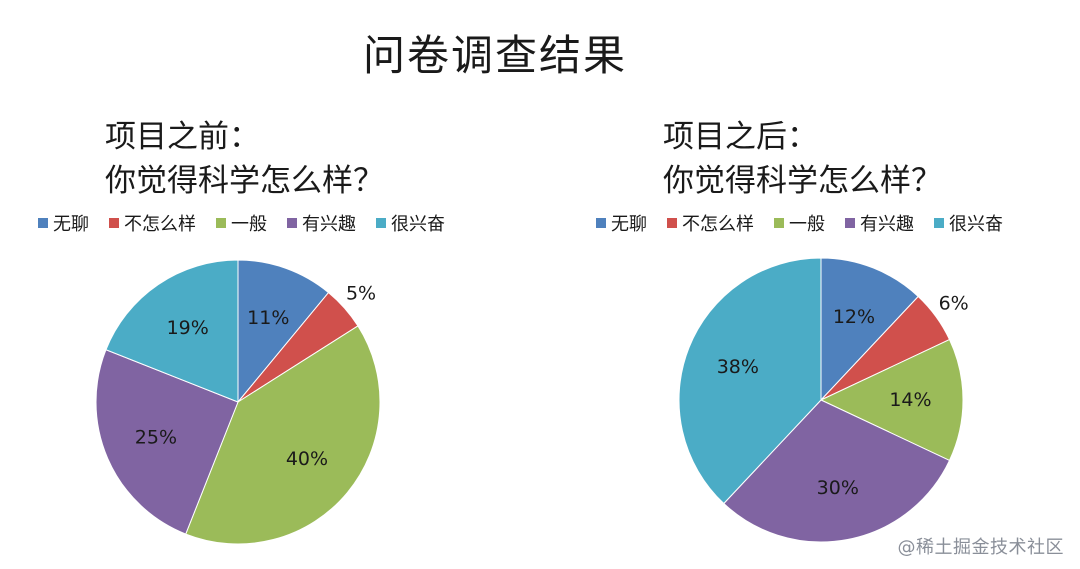  Describe the element at coordinates (980, 547) in the screenshot. I see `watermark: @稀土掘金技术社区` at that location.